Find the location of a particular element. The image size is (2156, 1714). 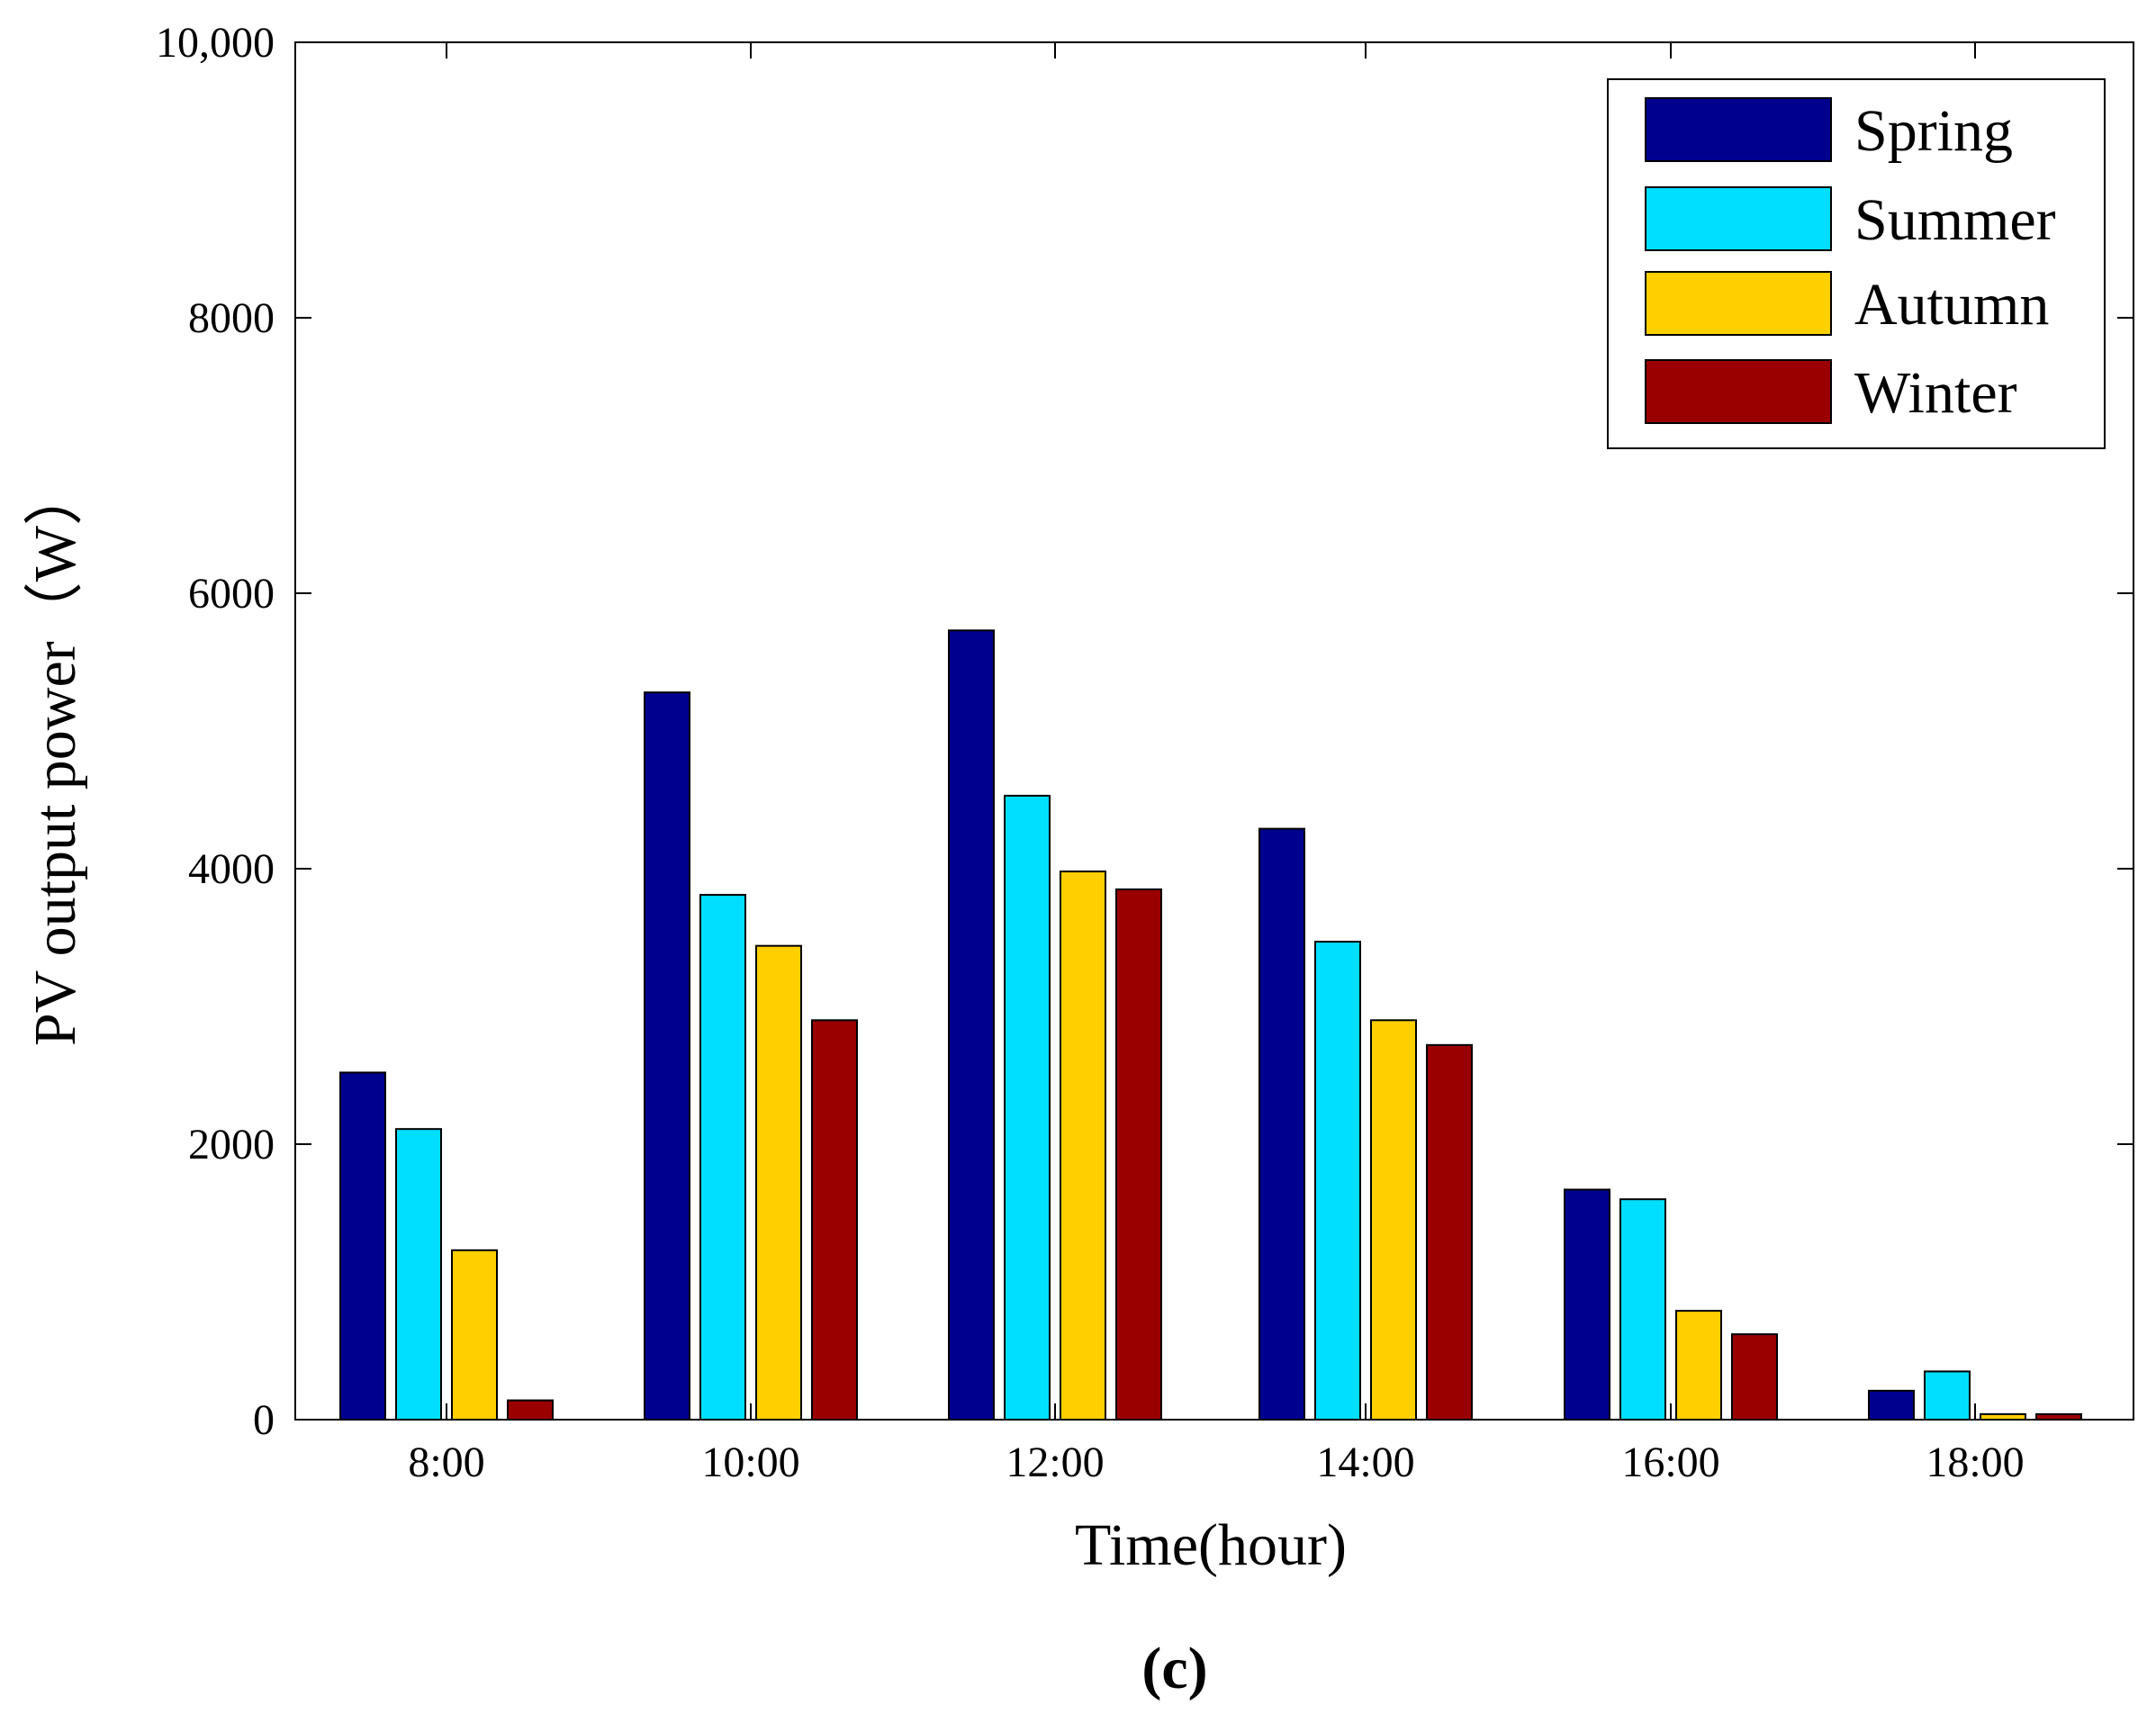

x-tick-label: 12:00 is located at coordinates (1055, 1462).